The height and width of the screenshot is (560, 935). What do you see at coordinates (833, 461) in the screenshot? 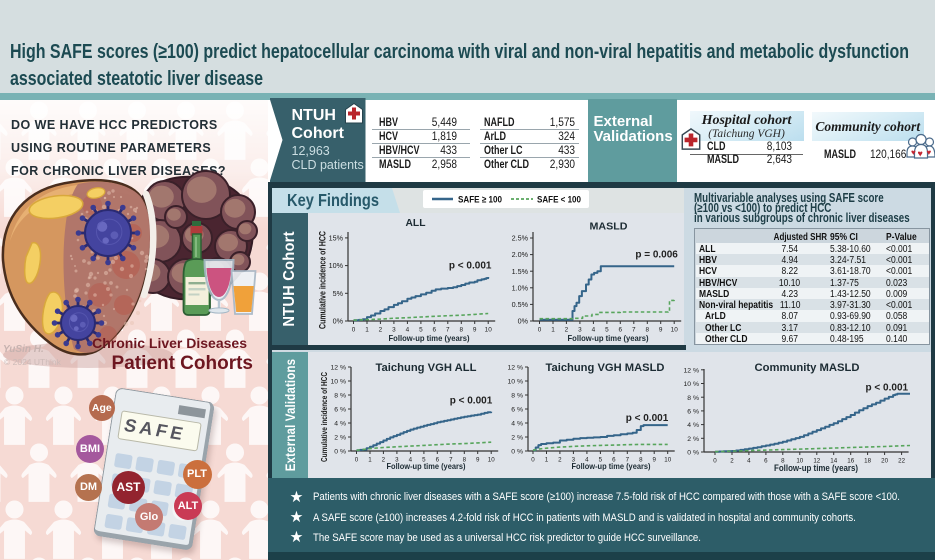
I see `svg-text: 14` at bounding box center [833, 461].